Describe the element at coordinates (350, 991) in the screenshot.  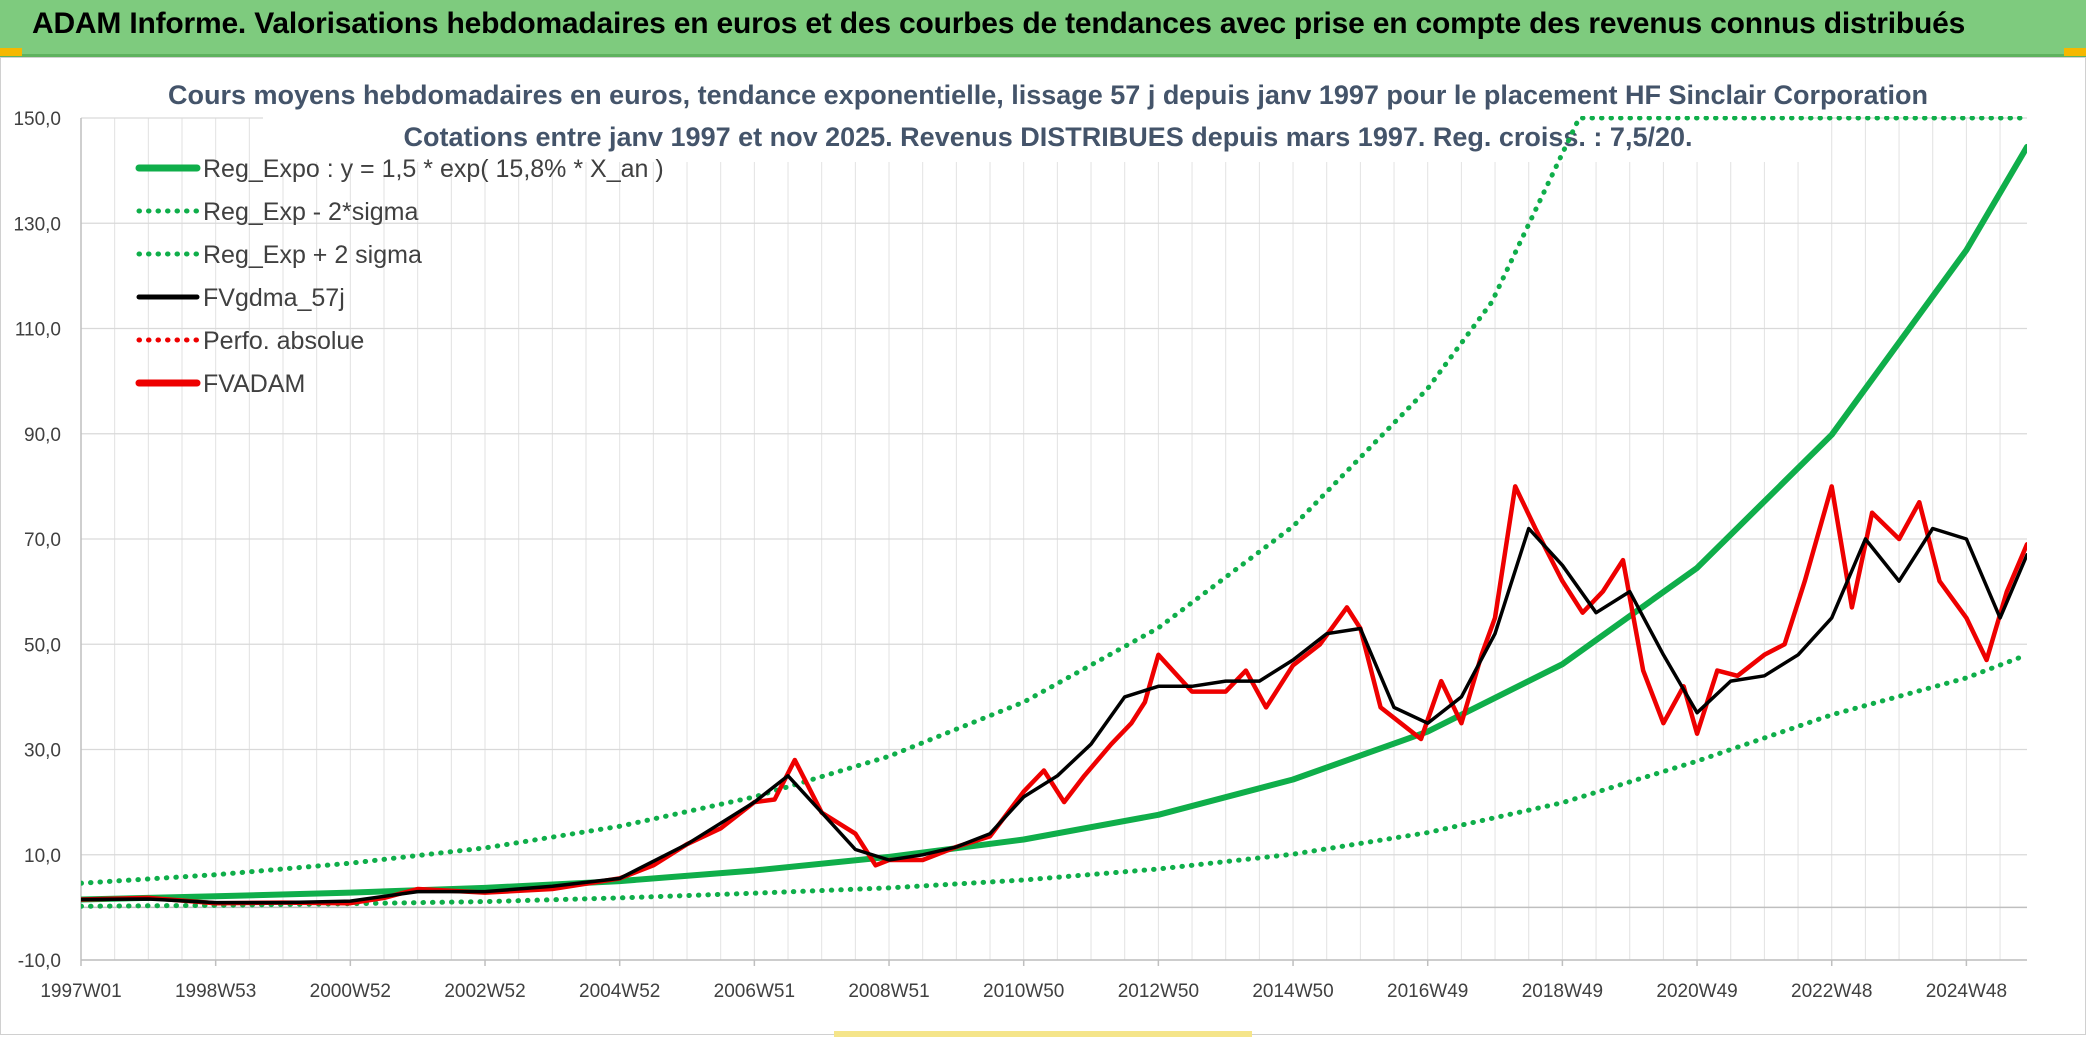
I see `x-tick-label: 2000W52` at that location.